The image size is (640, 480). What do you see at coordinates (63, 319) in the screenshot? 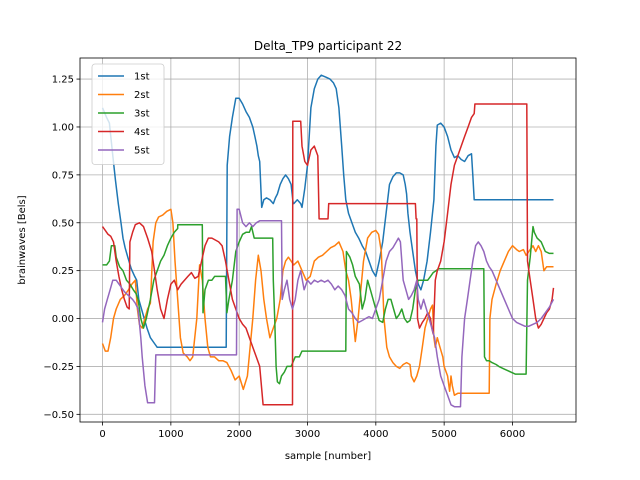
I see `y-tick-label: 0.00` at bounding box center [63, 319].